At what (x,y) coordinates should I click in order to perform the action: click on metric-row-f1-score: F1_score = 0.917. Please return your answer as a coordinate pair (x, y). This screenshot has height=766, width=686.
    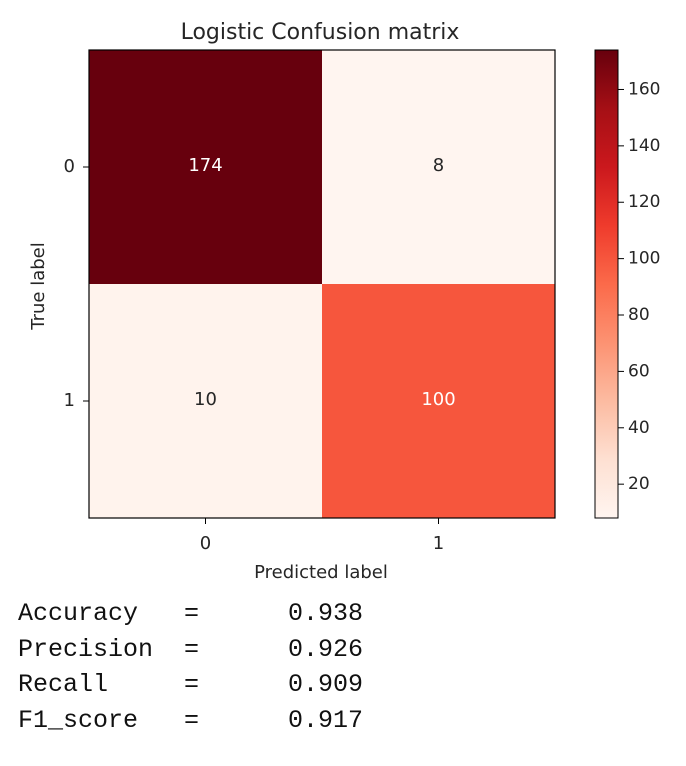
    Looking at the image, I should click on (190, 721).